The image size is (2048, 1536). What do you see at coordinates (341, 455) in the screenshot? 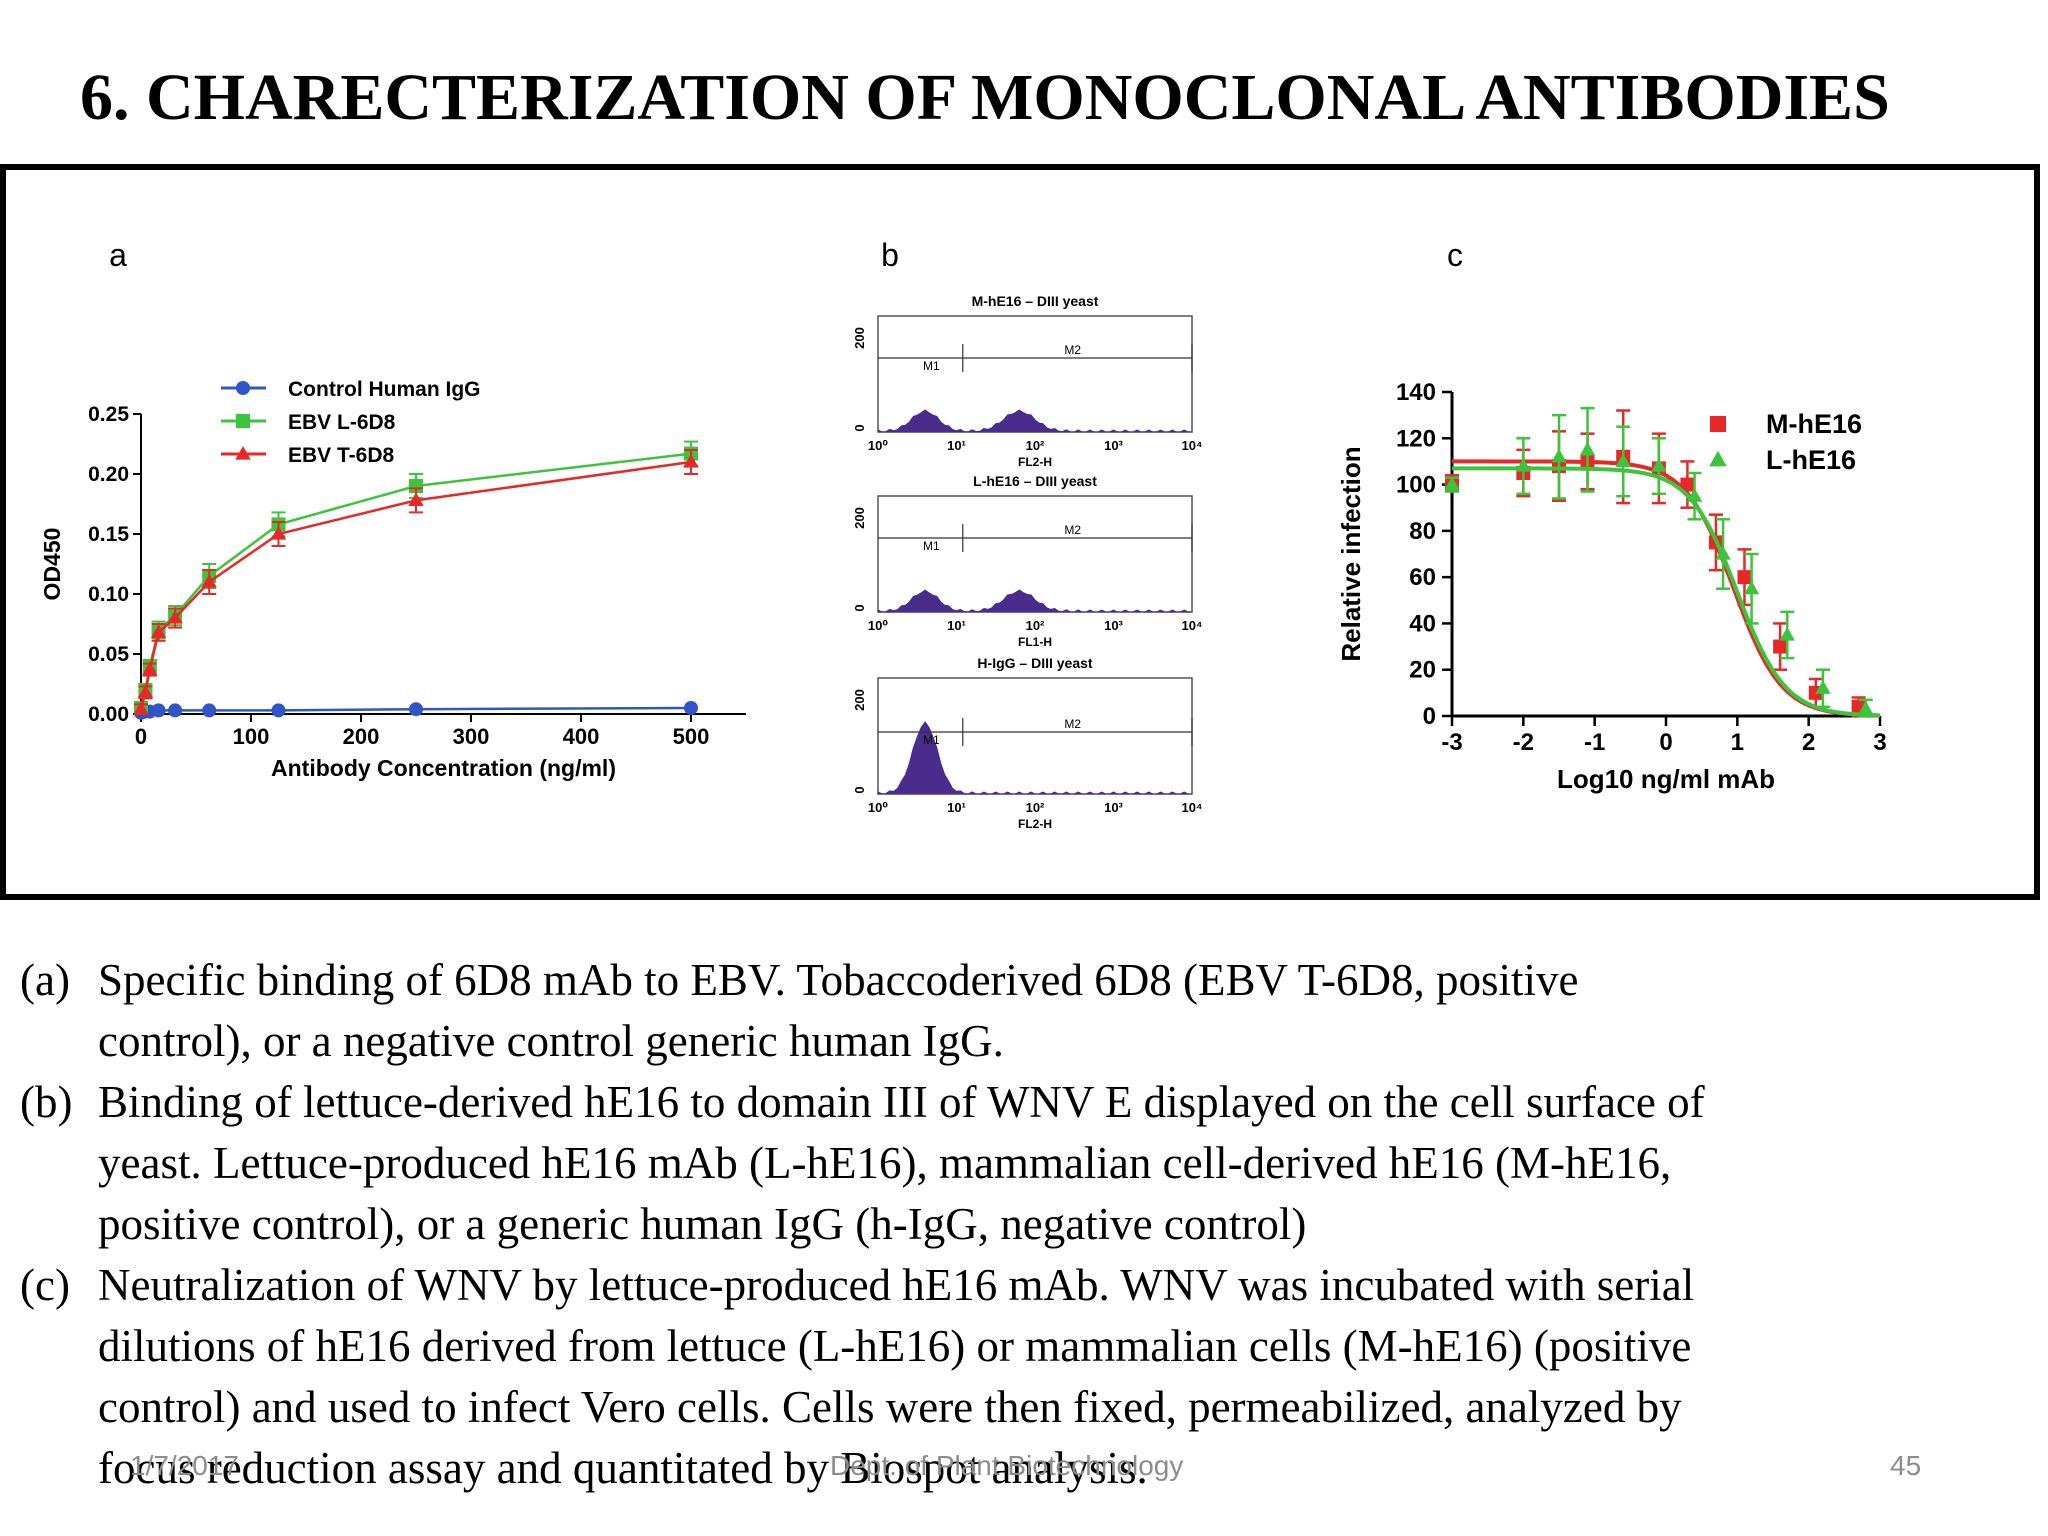
I see `panel-a-legend-label: EBV T-6D8` at bounding box center [341, 455].